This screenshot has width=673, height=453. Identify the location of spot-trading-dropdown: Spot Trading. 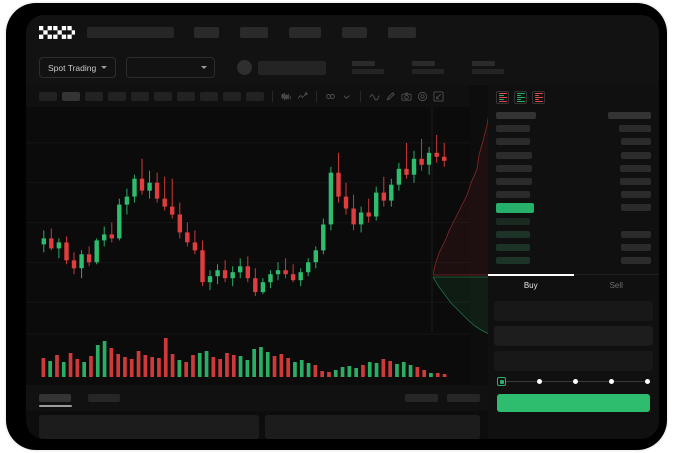
(78, 67).